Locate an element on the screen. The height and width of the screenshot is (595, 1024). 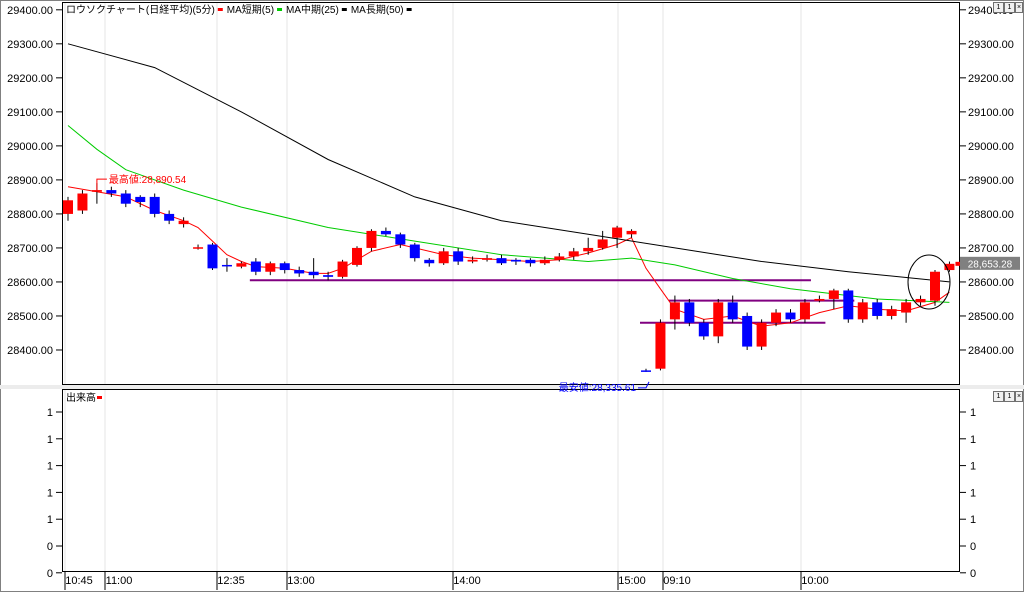
volume-panel-minimize-button: 1 is located at coordinates (998, 396).